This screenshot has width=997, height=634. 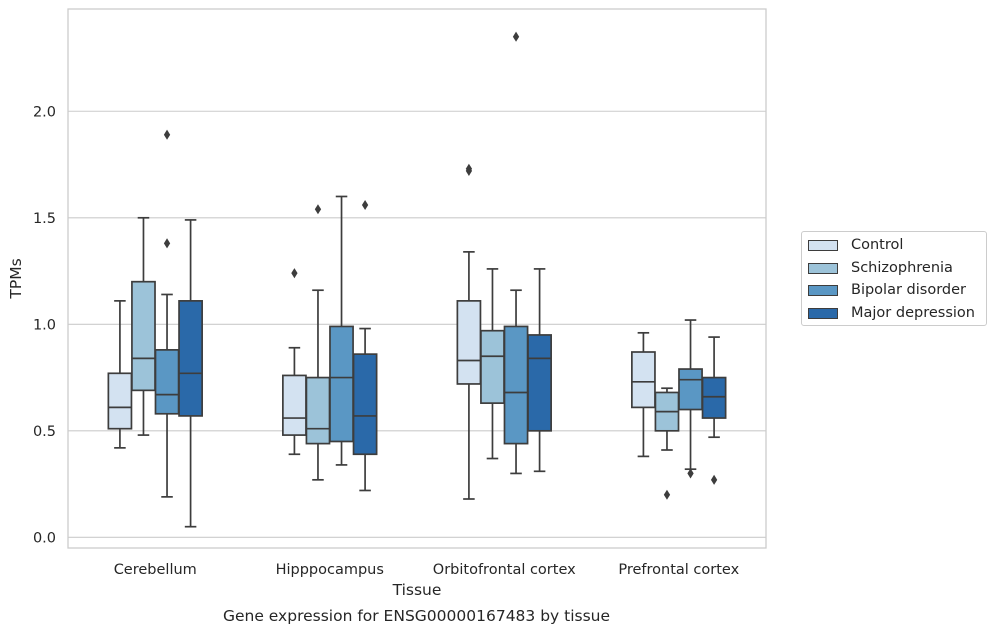 What do you see at coordinates (417, 590) in the screenshot?
I see `x-axis-label: Tissue` at bounding box center [417, 590].